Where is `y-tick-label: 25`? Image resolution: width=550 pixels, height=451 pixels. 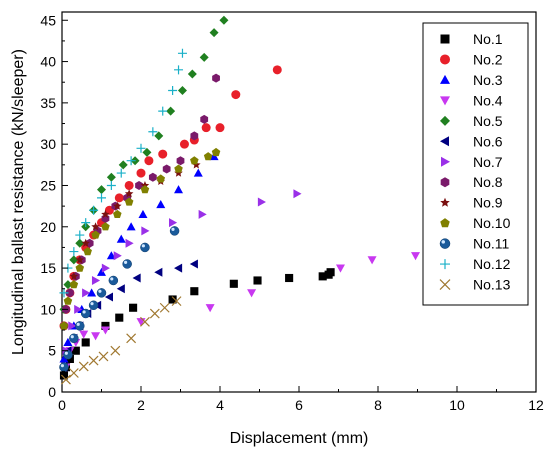 y-tick-label: 25 is located at coordinates (48, 185).